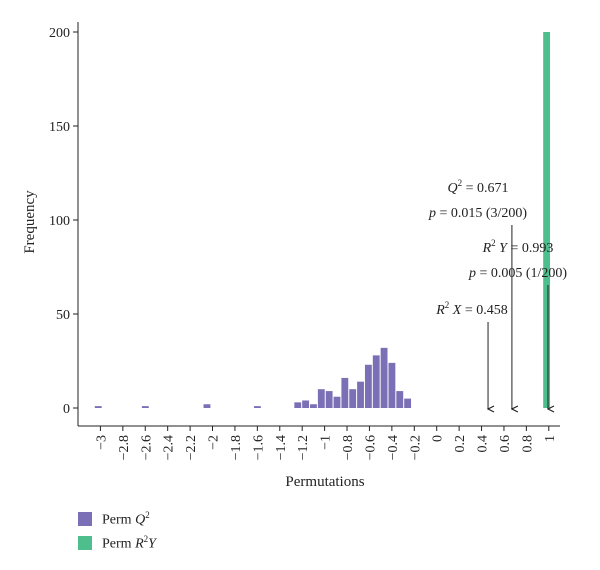 This screenshot has height=570, width=600. I want to click on legend-swatch-perm-r2y, so click(85, 543).